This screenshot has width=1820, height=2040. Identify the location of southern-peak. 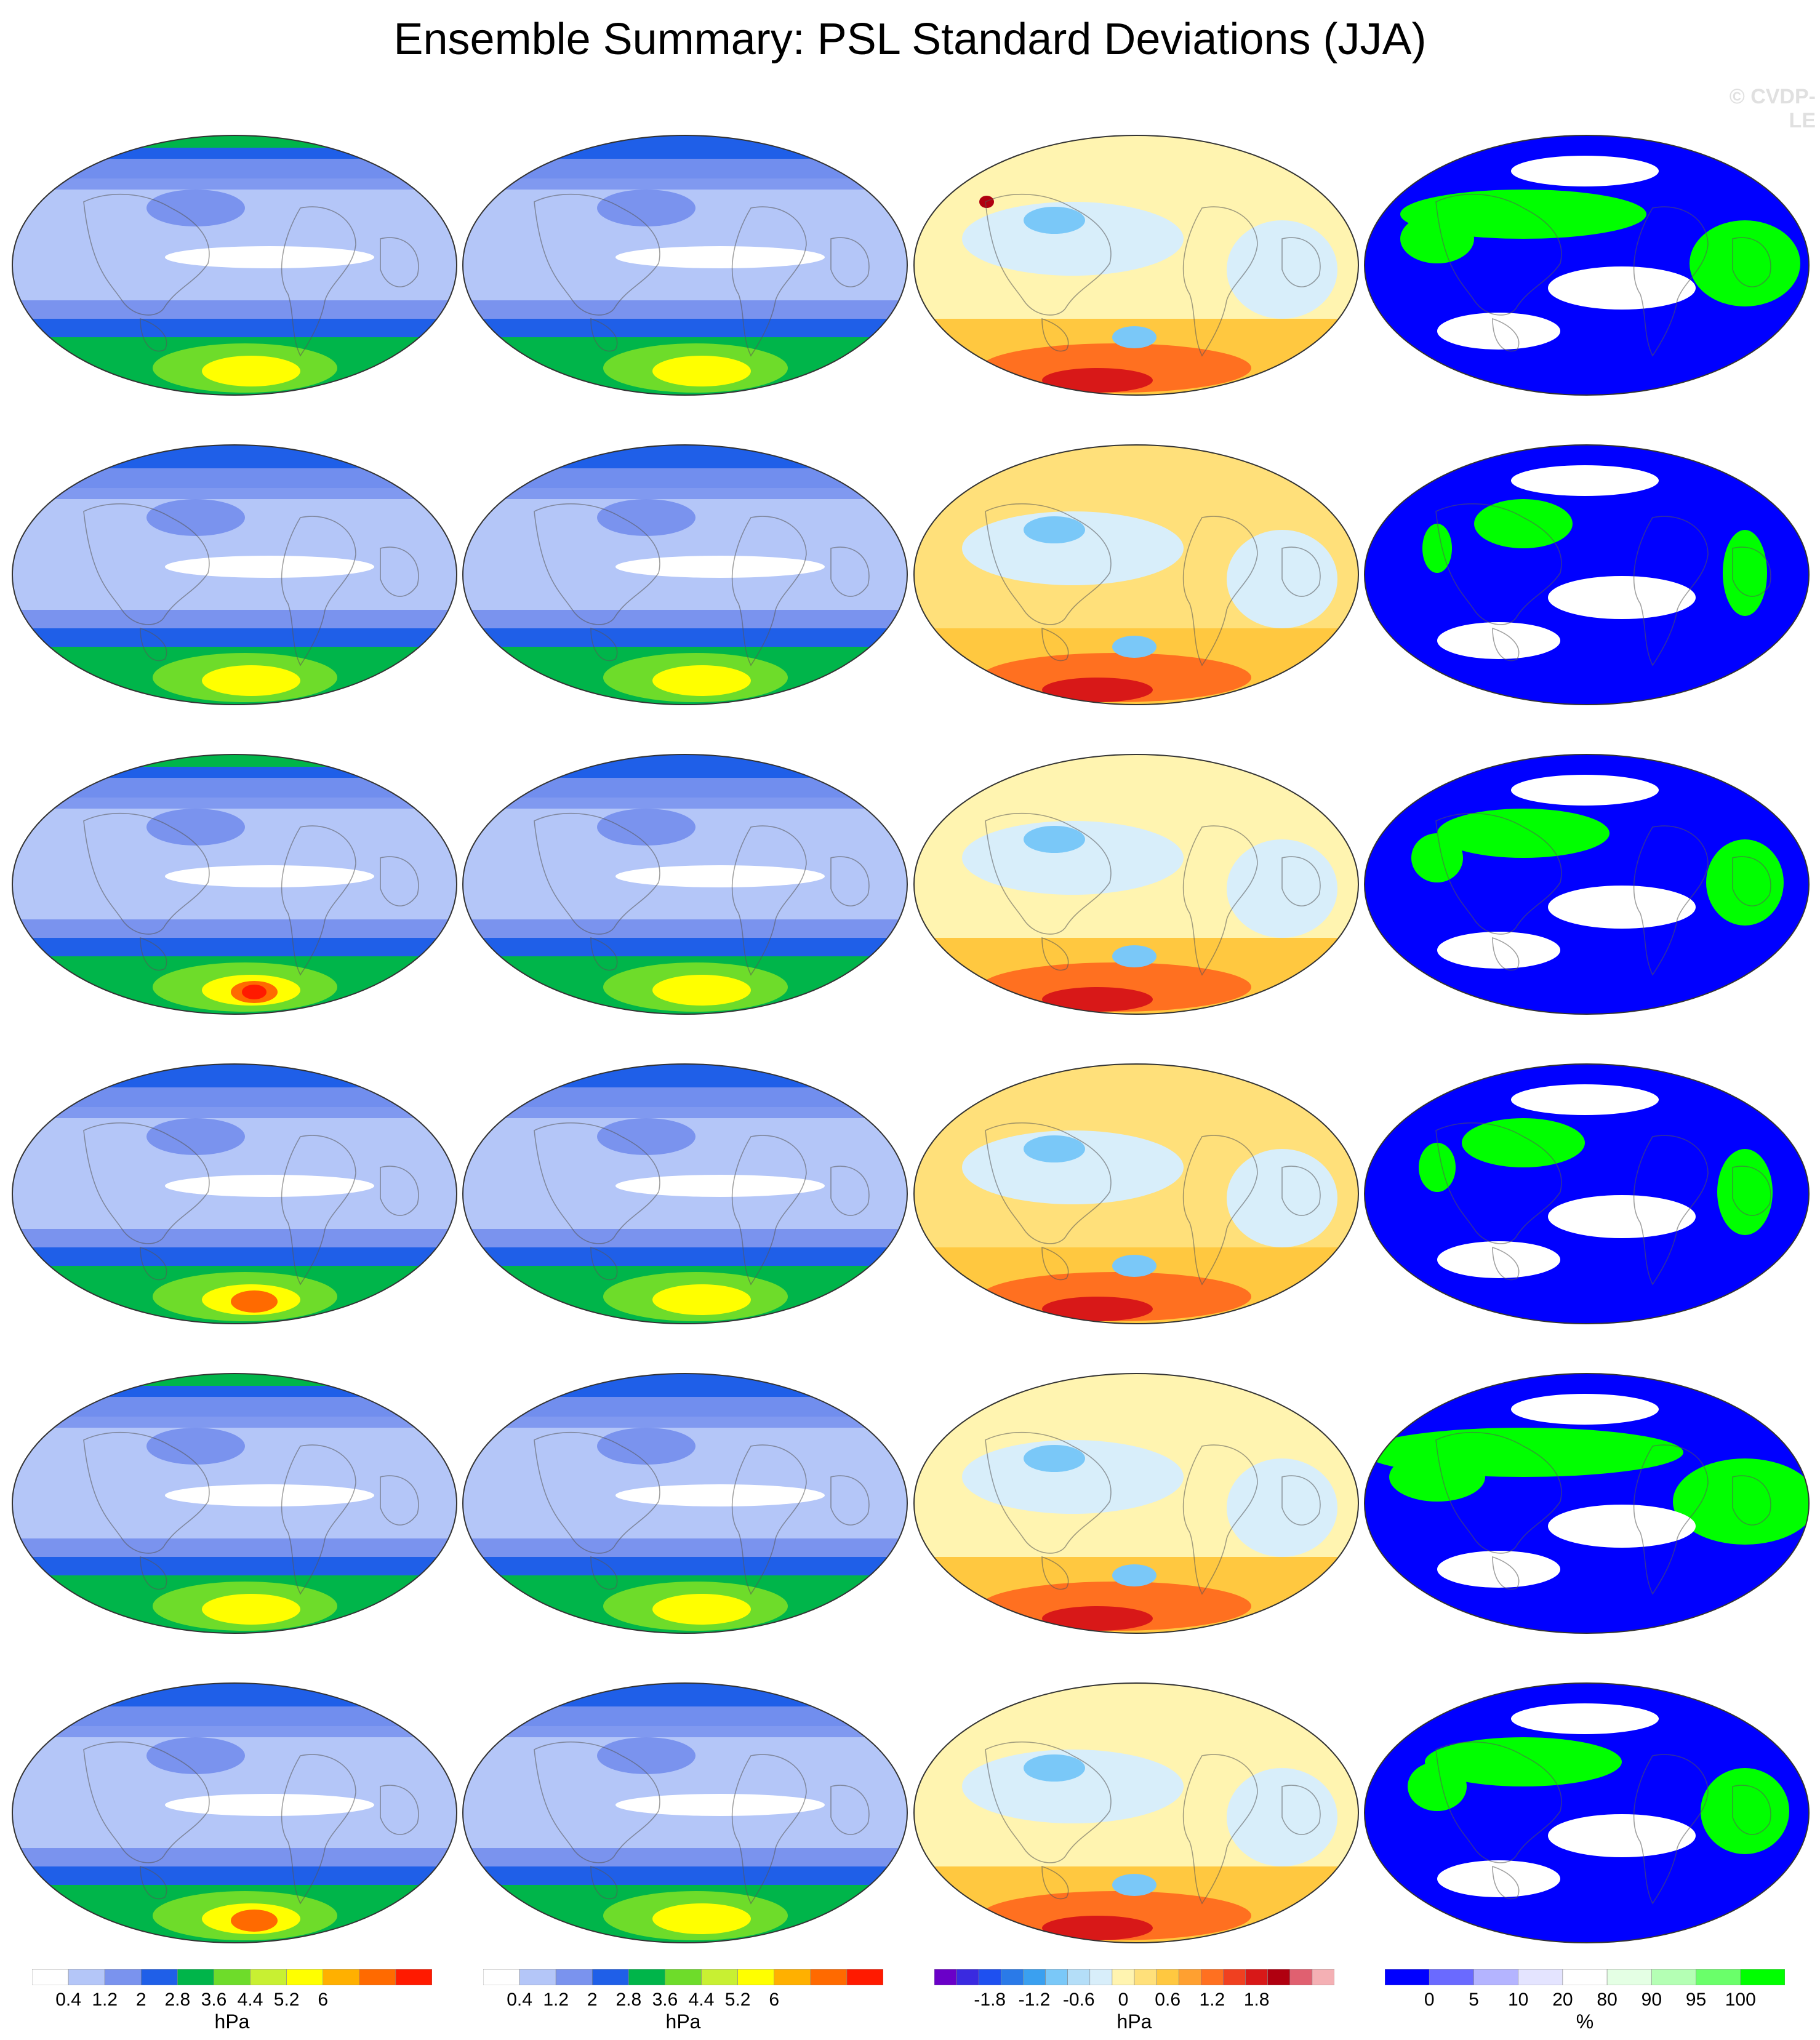
(254, 1301).